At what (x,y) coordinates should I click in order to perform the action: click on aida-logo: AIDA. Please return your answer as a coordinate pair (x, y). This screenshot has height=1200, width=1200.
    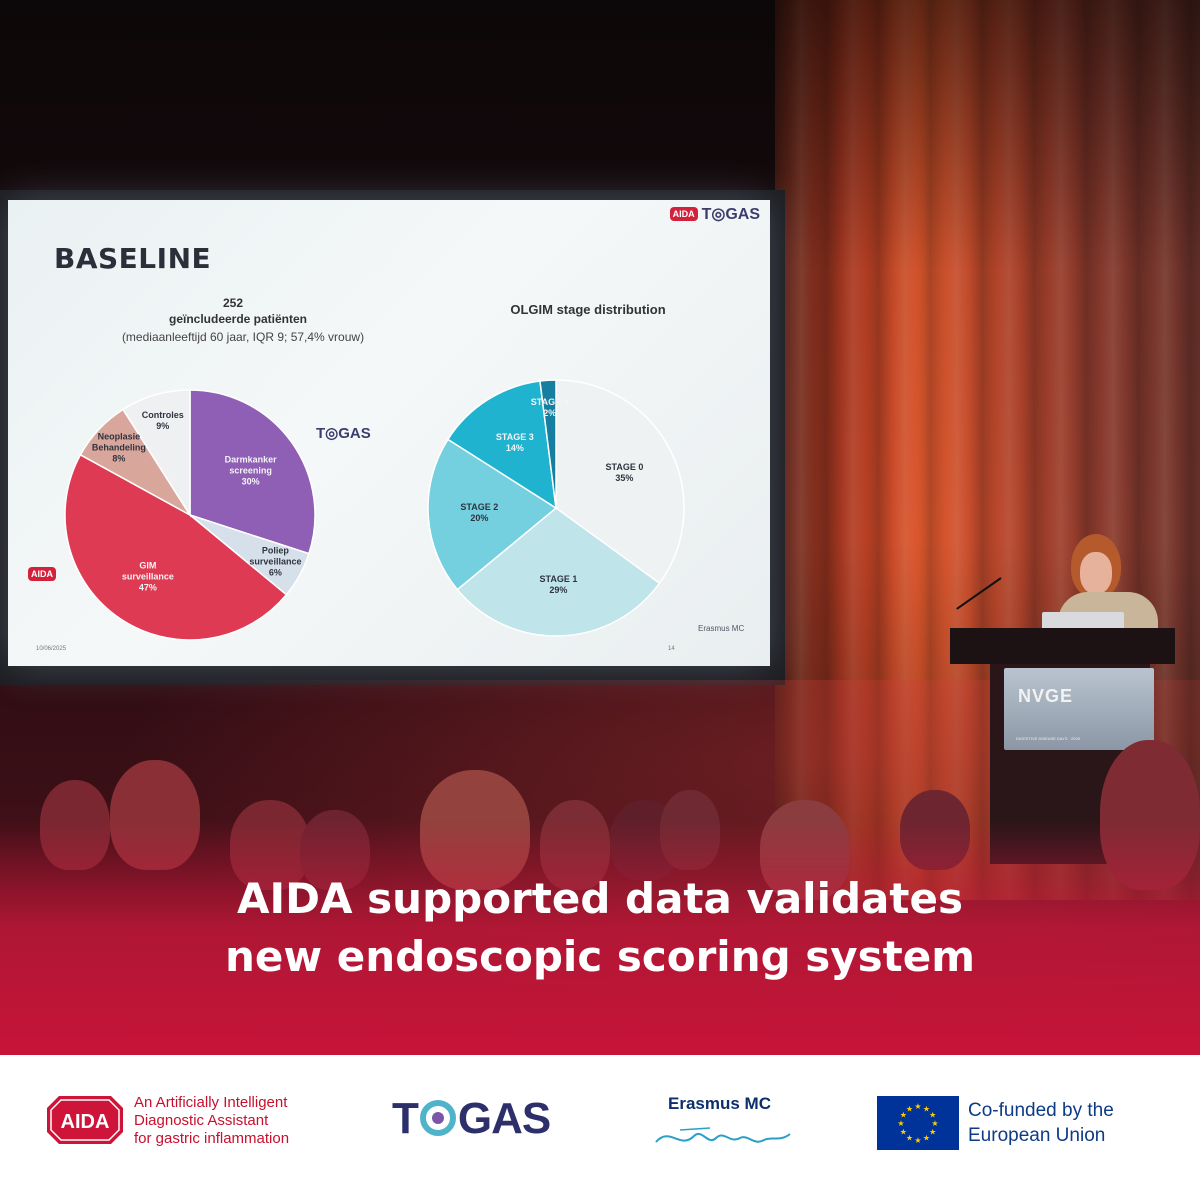
    Looking at the image, I should click on (85, 1120).